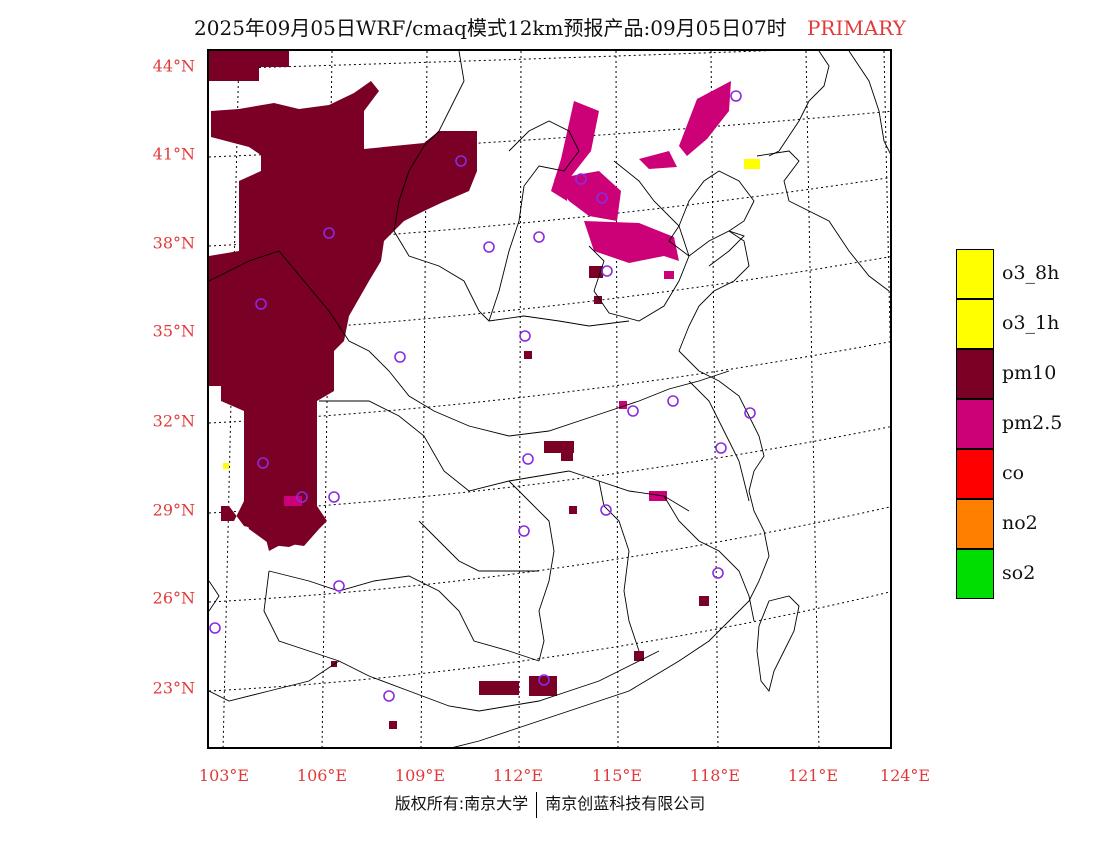 Image resolution: width=1100 pixels, height=850 pixels. I want to click on footer-right-text: 南京创蓝科技有限公司, so click(625, 803).